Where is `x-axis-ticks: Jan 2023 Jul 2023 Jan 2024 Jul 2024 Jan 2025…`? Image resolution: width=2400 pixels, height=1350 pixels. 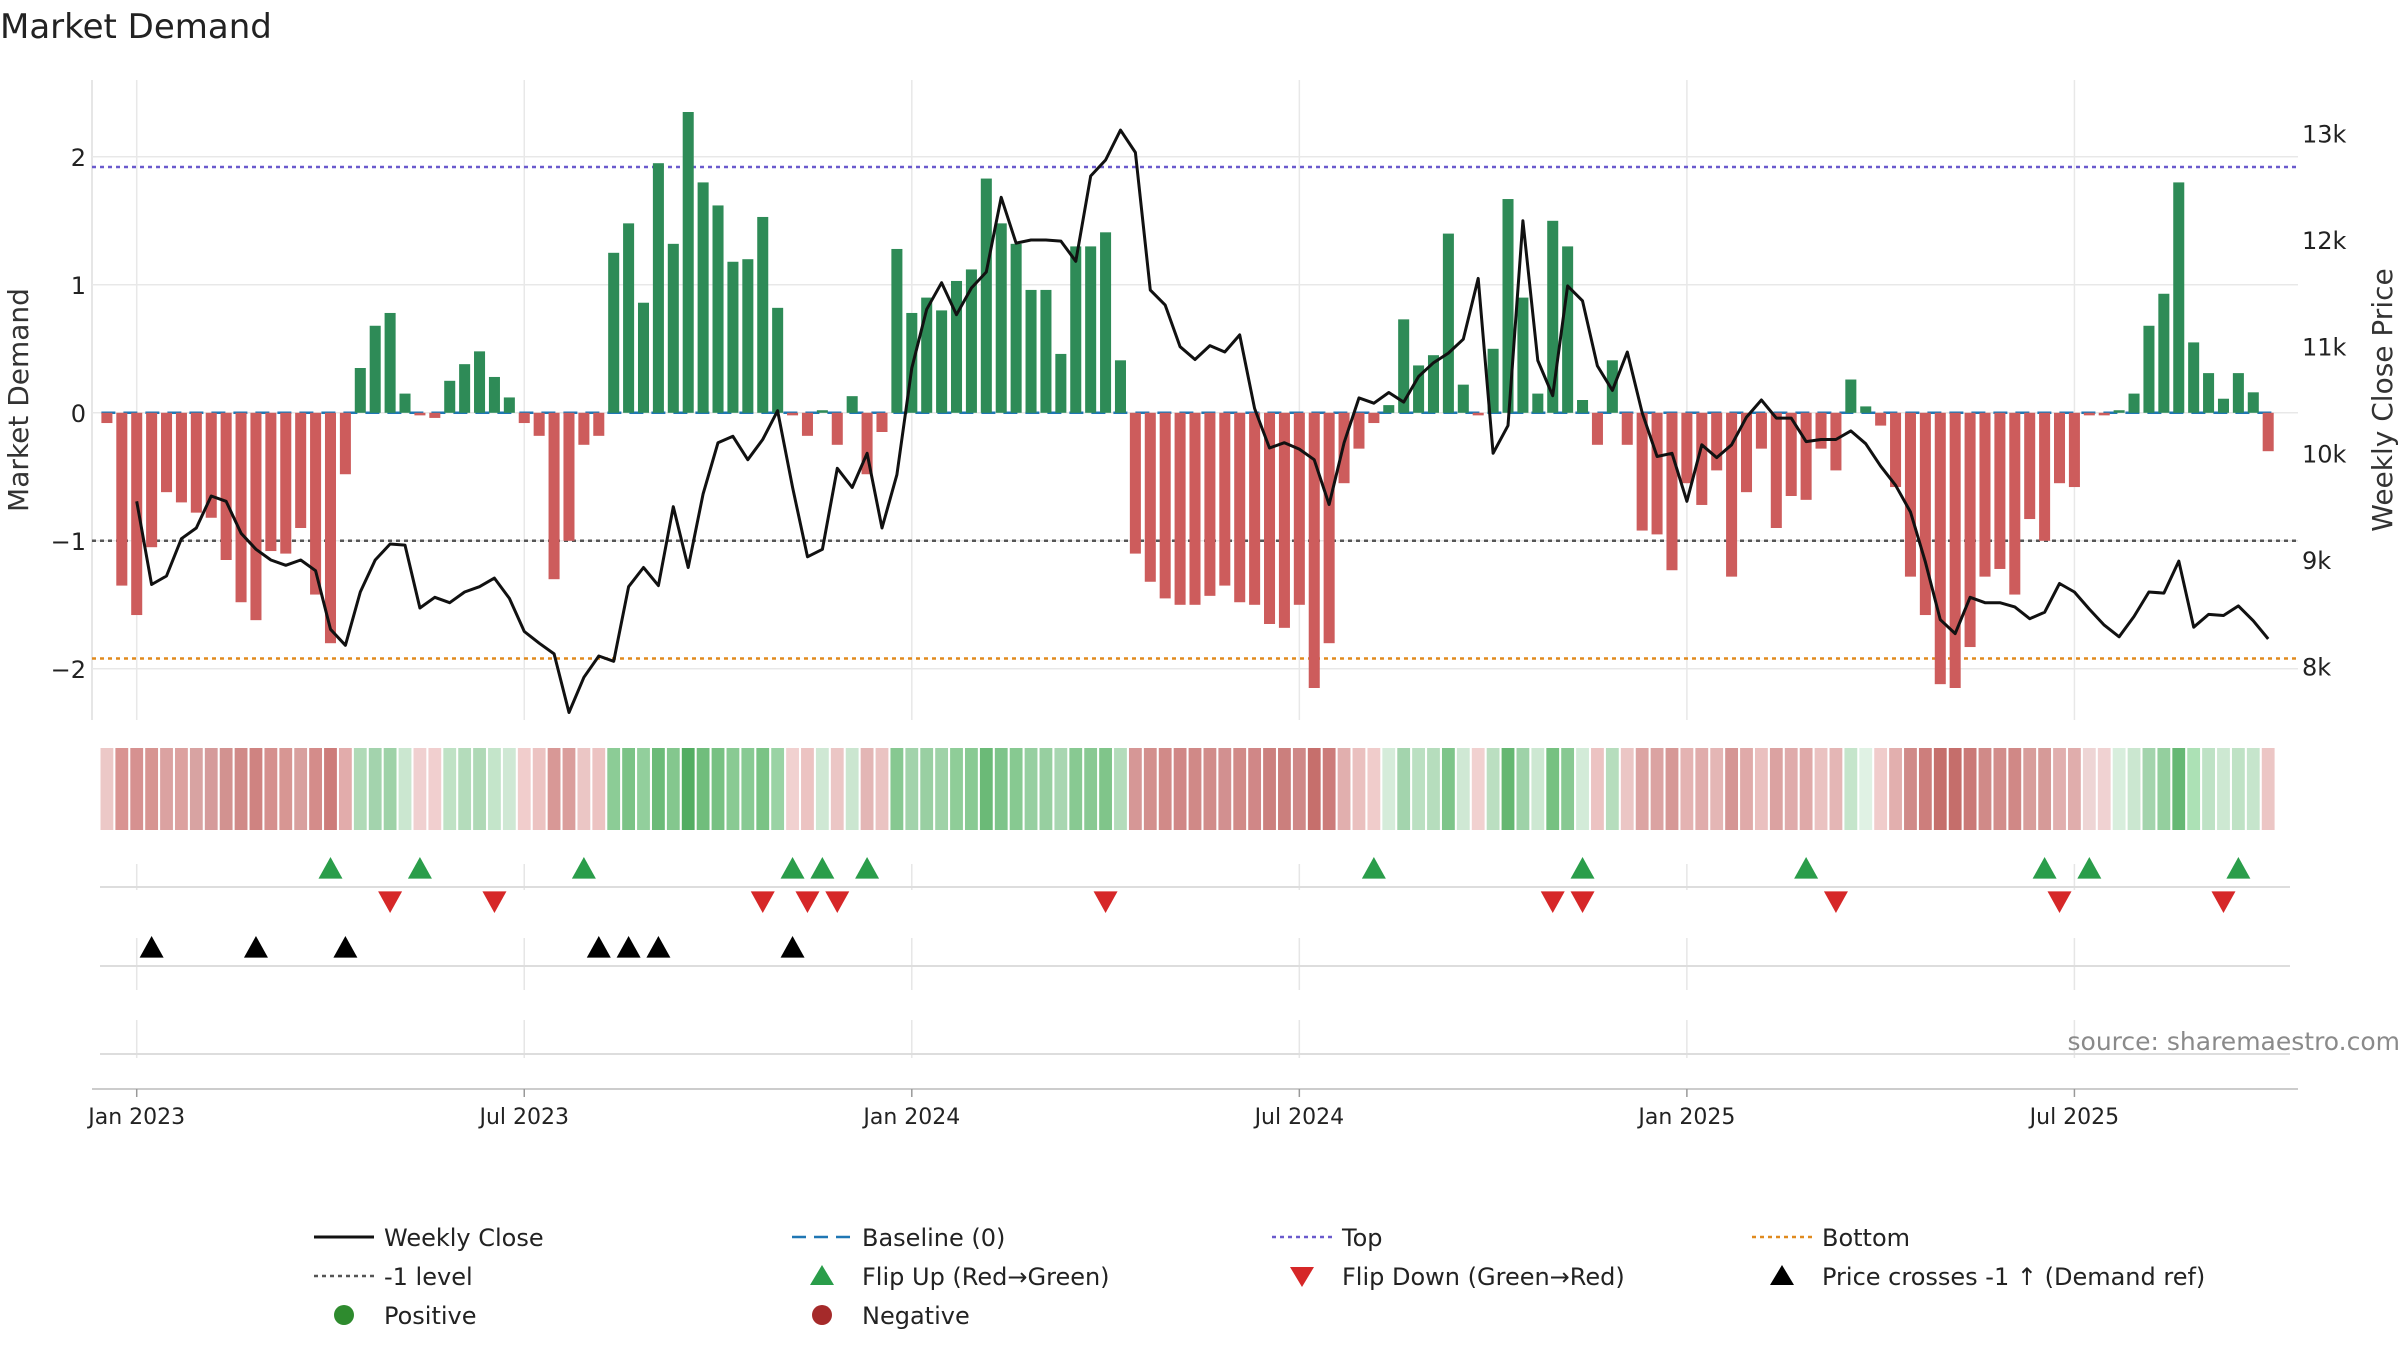
x-axis-ticks: Jan 2023 Jul 2023 Jan 2024 Jul 2024 Jan 2025… is located at coordinates (1102, 1109).